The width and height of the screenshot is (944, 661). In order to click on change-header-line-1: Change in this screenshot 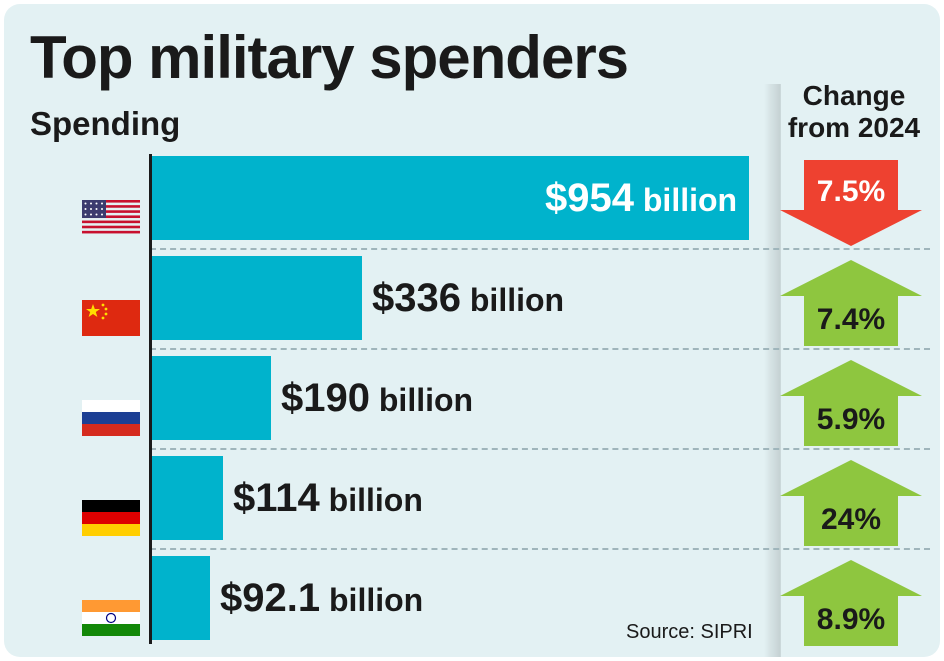, I will do `click(854, 95)`.